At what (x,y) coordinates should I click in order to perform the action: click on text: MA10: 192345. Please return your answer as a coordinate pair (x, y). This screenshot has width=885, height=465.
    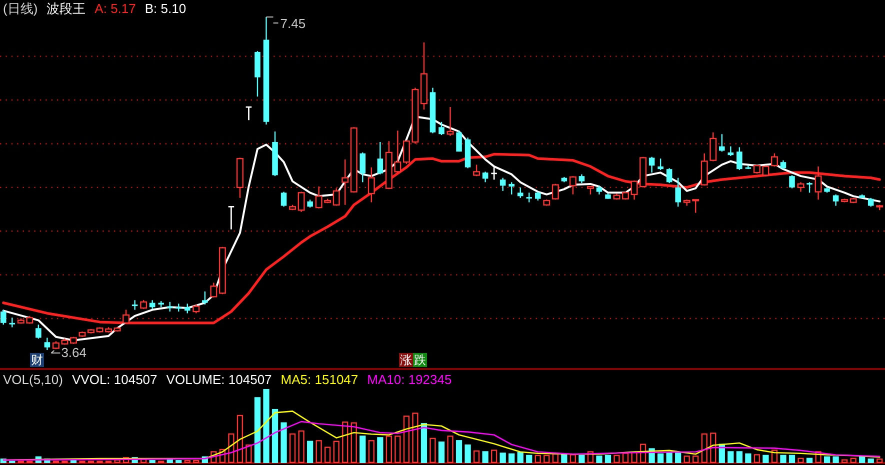
    Looking at the image, I should click on (409, 379).